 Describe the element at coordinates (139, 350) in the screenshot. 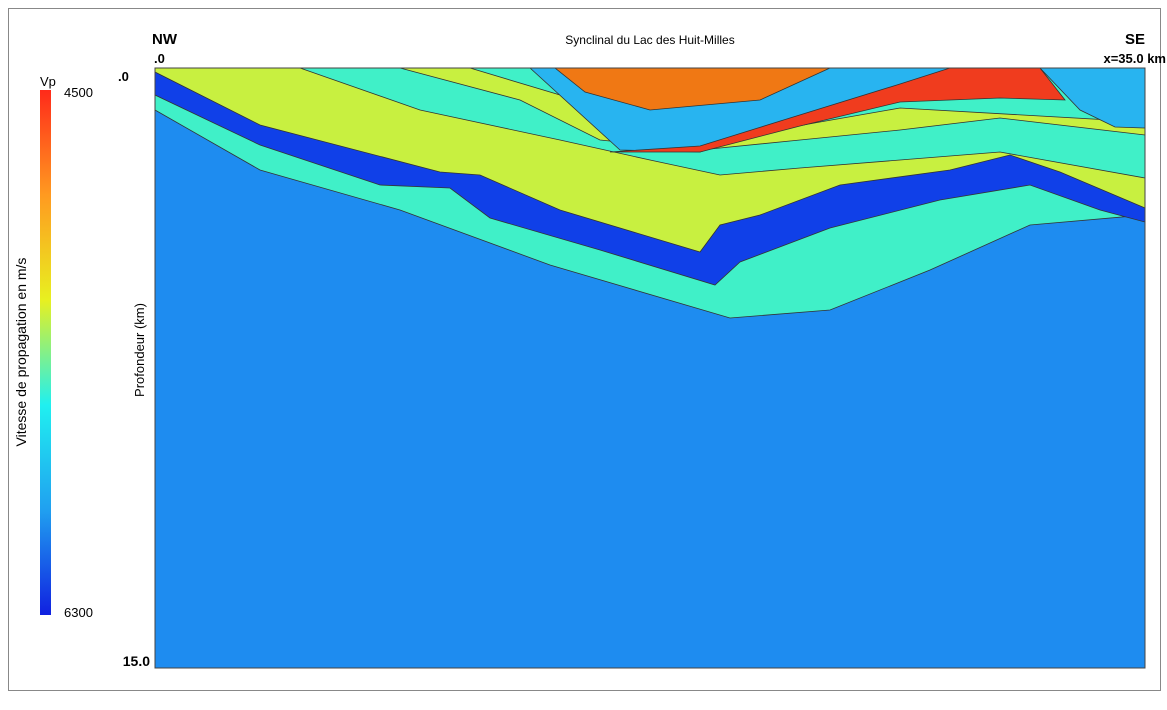

I see `depth-axis-label: Profondeur (km)` at that location.